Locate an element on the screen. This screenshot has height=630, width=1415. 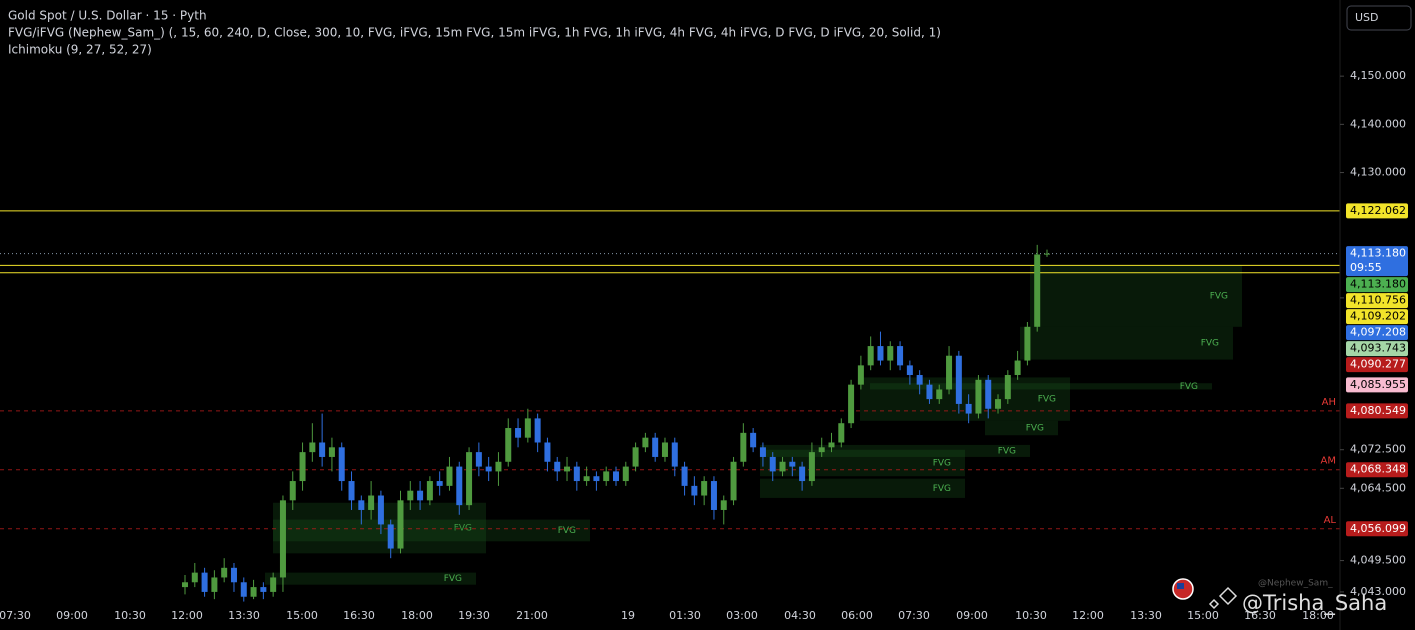
y-tick-label: 4,064.500 is located at coordinates (1378, 487).